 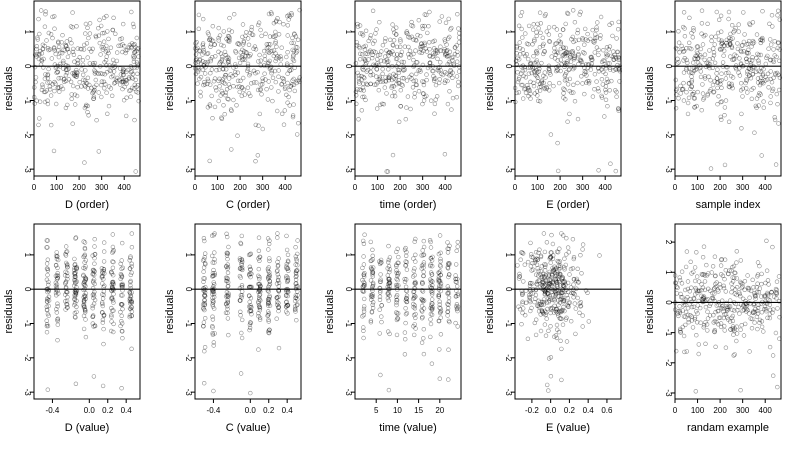 I want to click on y-axis-label: residuals, so click(x=650, y=311).